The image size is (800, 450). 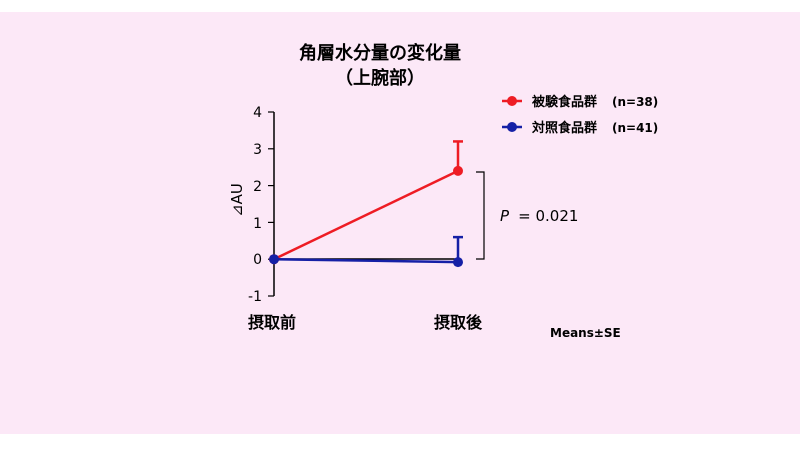 I want to click on chart-subtitle: （上腕部）, so click(x=380, y=78).